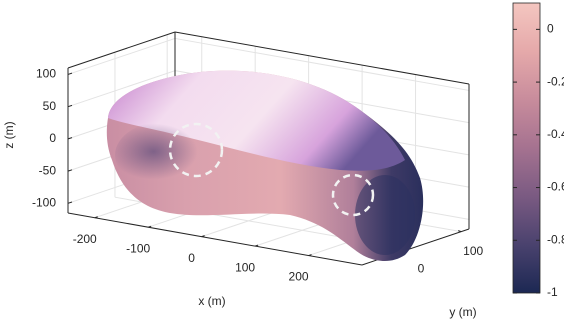  Describe the element at coordinates (44, 203) in the screenshot. I see `z-tick-label: -100` at that location.